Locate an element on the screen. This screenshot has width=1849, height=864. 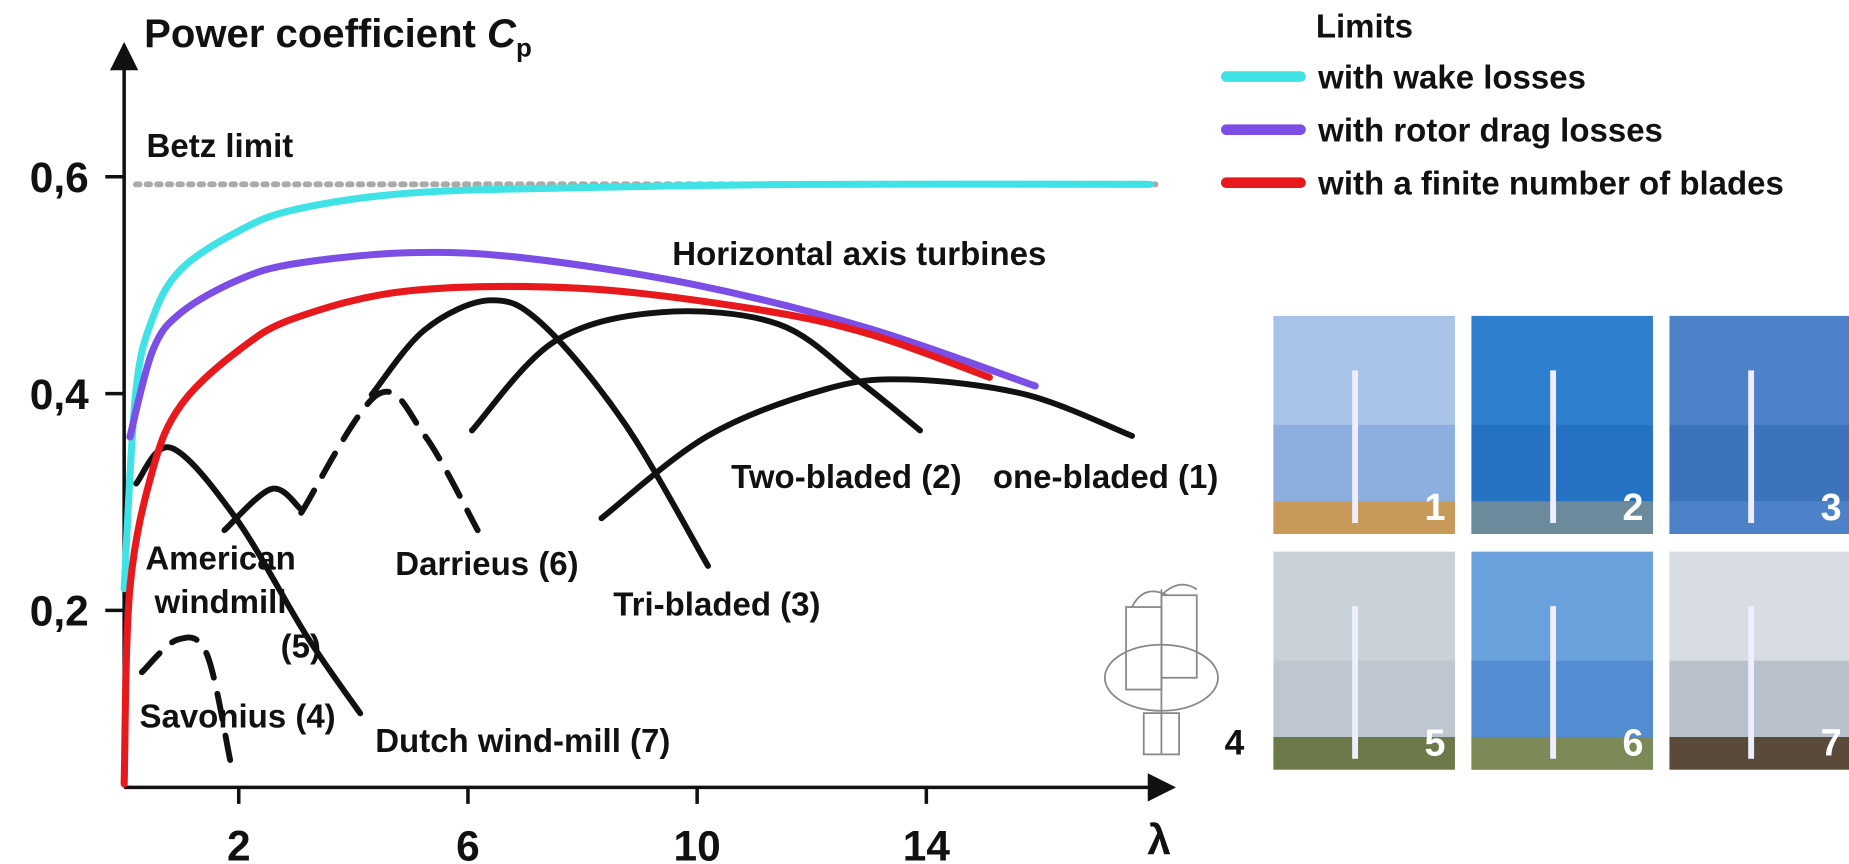
photo: 6 is located at coordinates (1562, 660).